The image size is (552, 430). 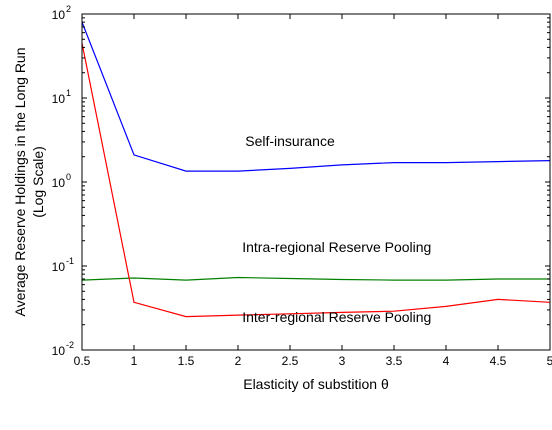 What do you see at coordinates (70, 345) in the screenshot?
I see `y-tick-exponent: -2` at bounding box center [70, 345].